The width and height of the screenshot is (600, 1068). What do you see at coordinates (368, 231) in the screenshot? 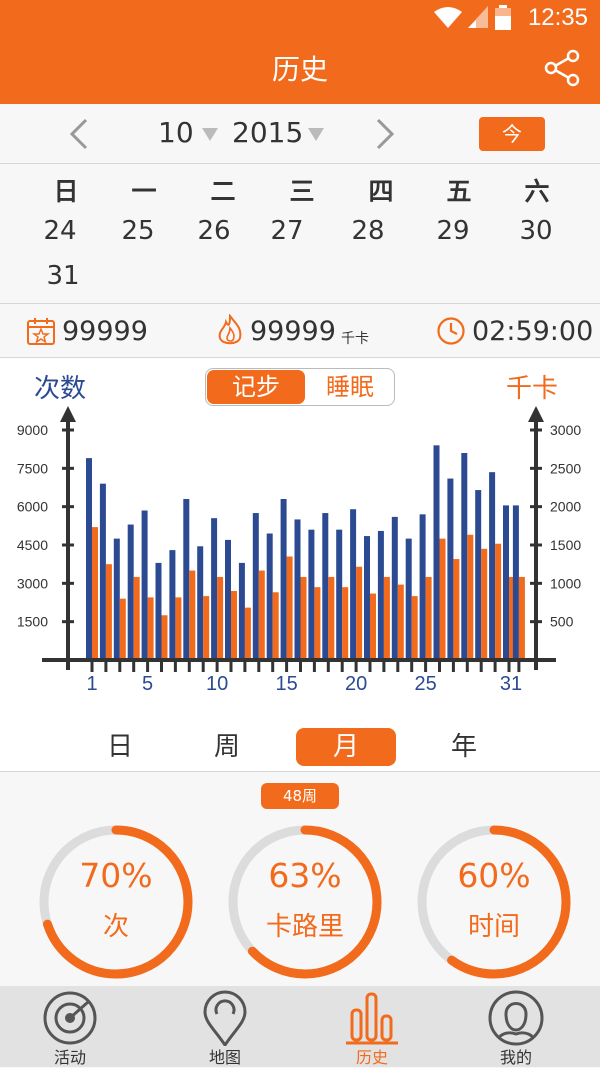
I see `calendar-day: 28` at bounding box center [368, 231].